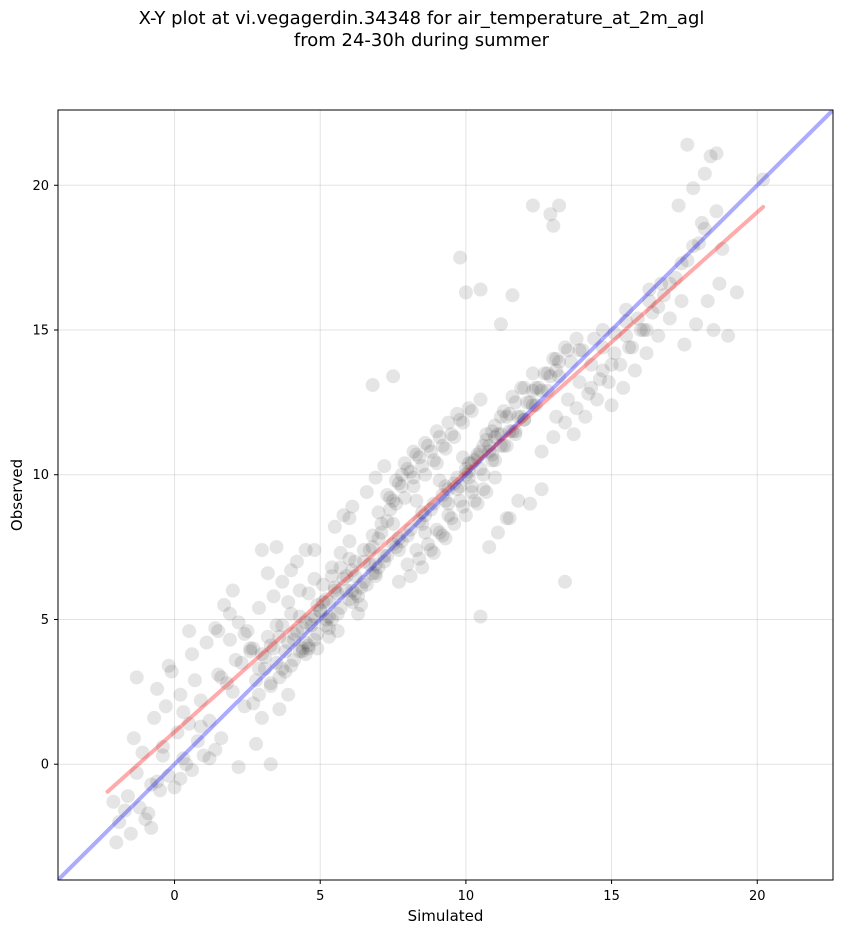 The height and width of the screenshot is (934, 843). Describe the element at coordinates (45, 476) in the screenshot. I see `y-axis-ticks: 0 5 10 15 20` at that location.